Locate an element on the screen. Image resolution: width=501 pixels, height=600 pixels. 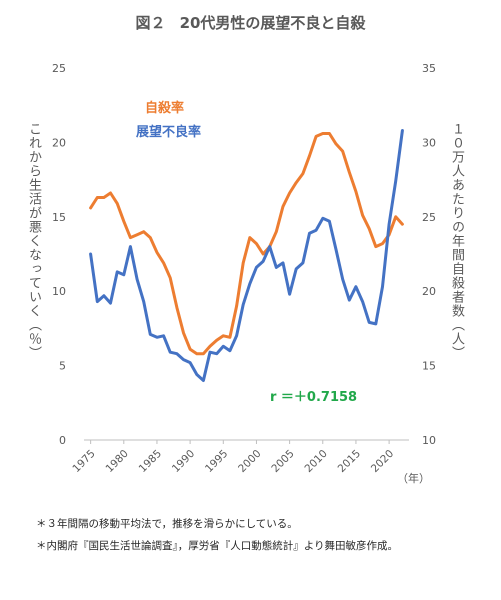
y-left-tick-label: 0 is located at coordinates (62, 440).